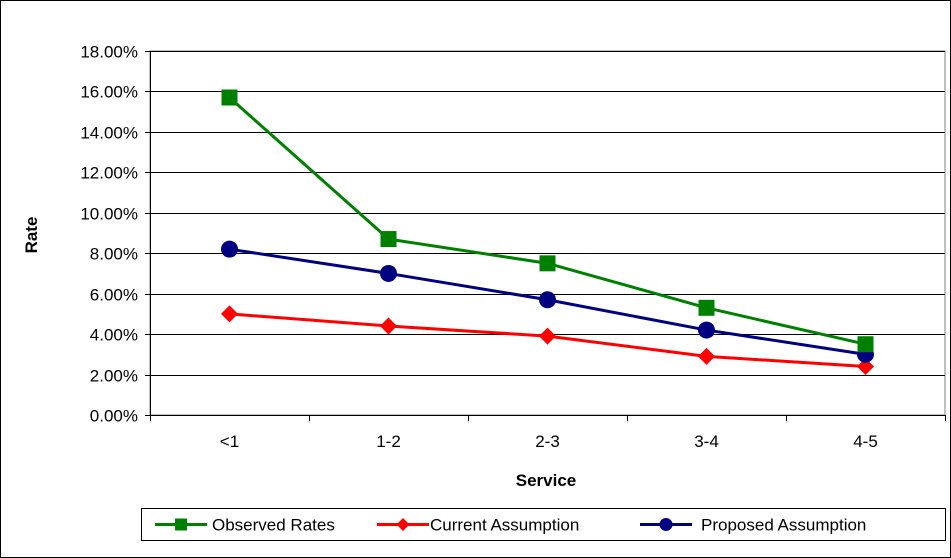 This screenshot has height=558, width=951. Describe the element at coordinates (109, 92) in the screenshot. I see `y-tick-label: 16.00%` at that location.